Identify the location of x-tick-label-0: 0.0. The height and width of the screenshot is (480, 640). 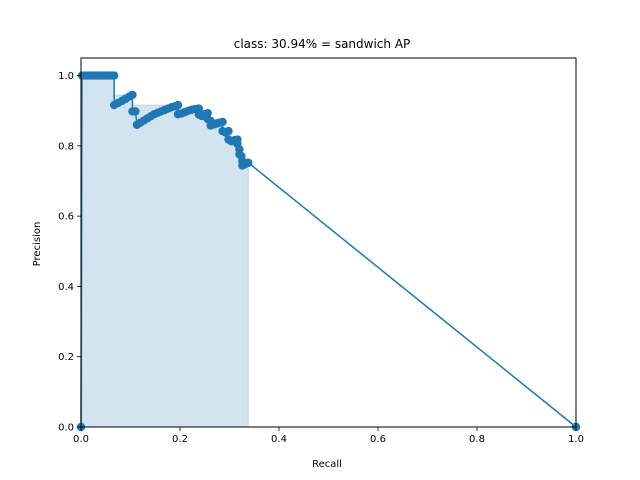
(81, 439).